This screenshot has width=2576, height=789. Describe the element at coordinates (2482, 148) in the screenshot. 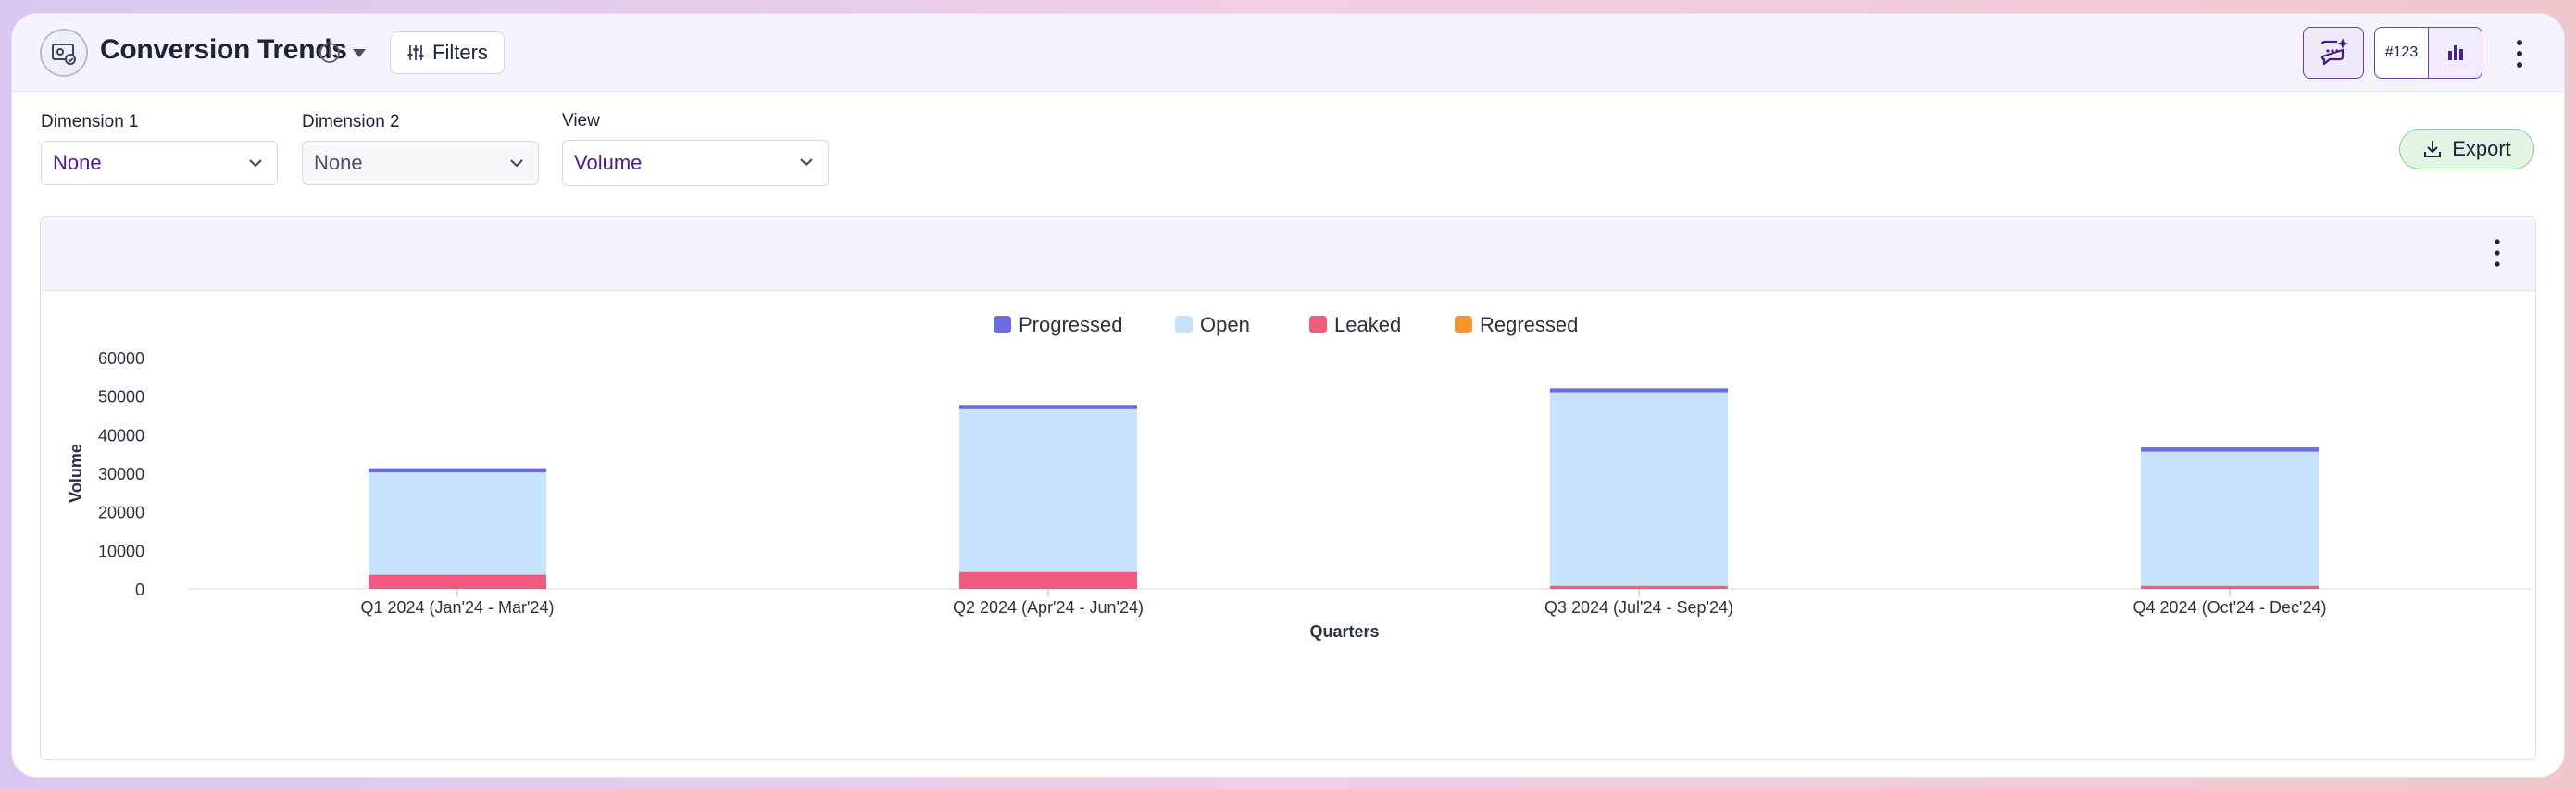

I see `export-label: Export` at that location.